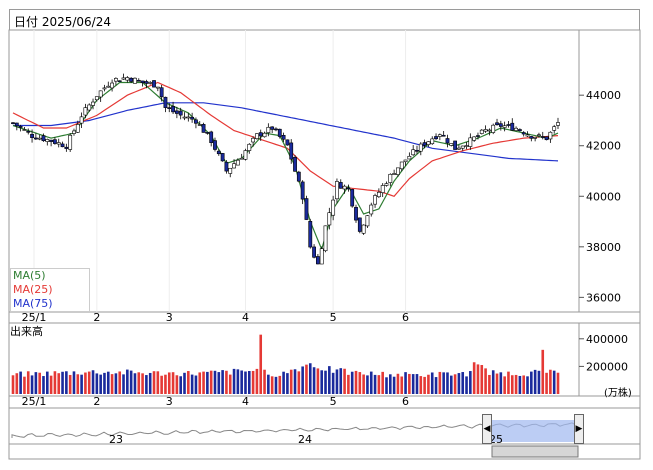 The width and height of the screenshot is (653, 470). What do you see at coordinates (487, 429) in the screenshot?
I see `nav-left-handle: ◀` at bounding box center [487, 429].